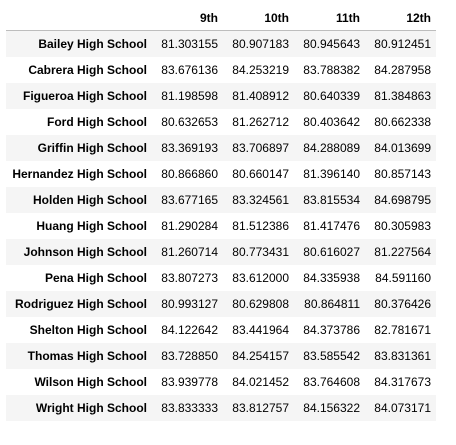 The height and width of the screenshot is (445, 456). Describe the element at coordinates (87, 355) in the screenshot. I see `school-name: Thomas High School` at that location.